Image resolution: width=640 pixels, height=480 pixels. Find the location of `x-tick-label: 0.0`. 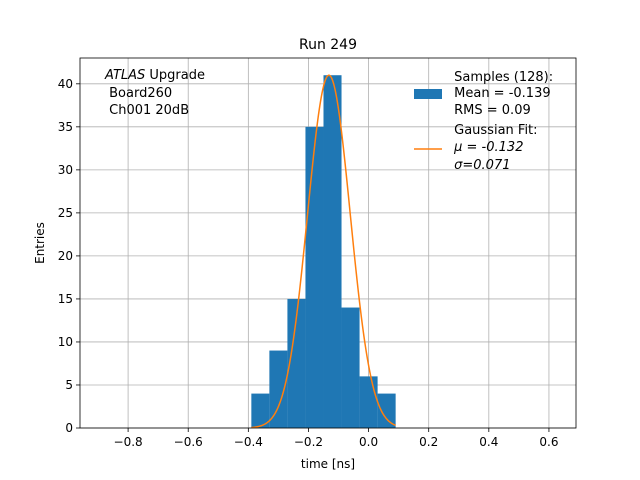

x-tick-label: 0.0 is located at coordinates (368, 442).